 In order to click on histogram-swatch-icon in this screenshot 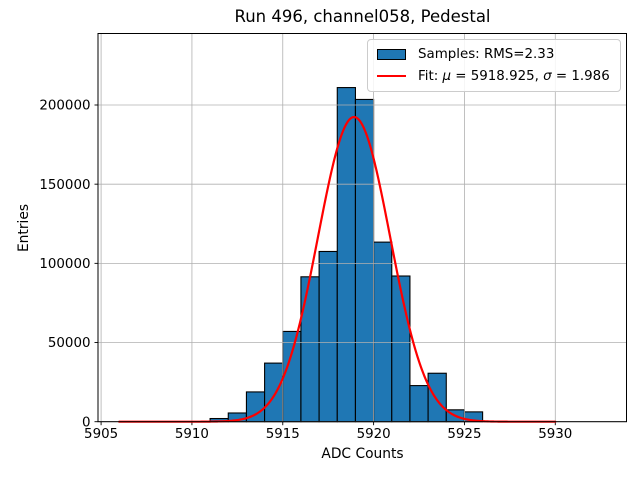, I will do `click(391, 55)`.